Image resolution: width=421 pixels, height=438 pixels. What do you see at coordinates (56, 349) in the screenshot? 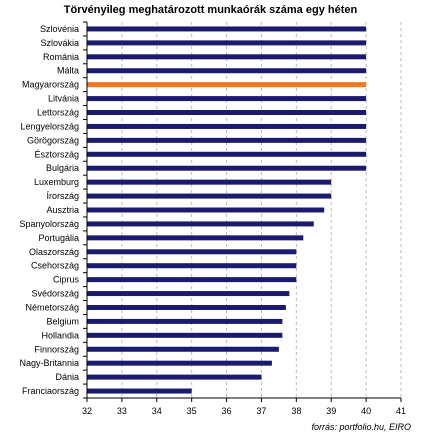
I see `category-label: Finnország` at bounding box center [56, 349].